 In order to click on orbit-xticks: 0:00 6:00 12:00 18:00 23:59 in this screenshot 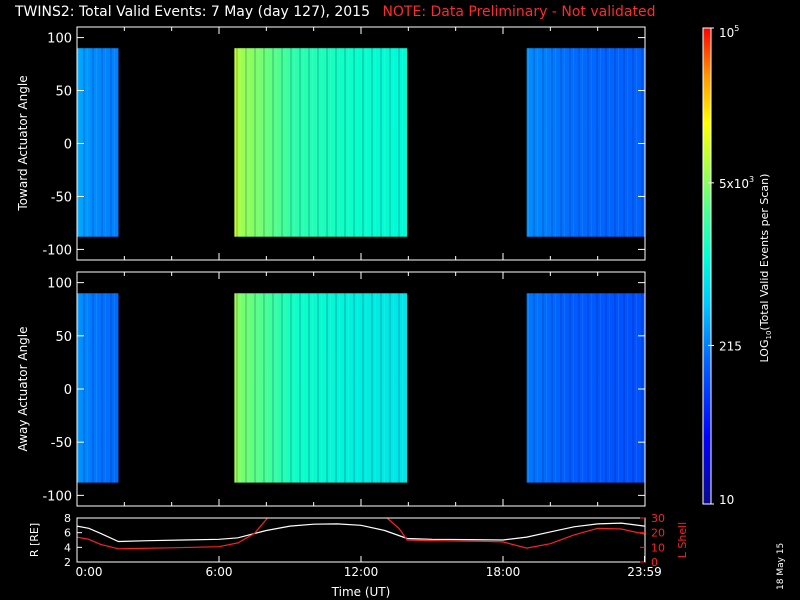, I will do `click(369, 567)`.